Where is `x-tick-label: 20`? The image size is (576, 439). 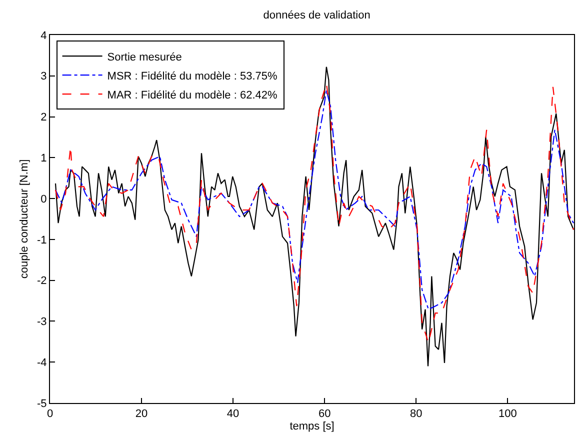 x-tick-label: 20 is located at coordinates (141, 414).